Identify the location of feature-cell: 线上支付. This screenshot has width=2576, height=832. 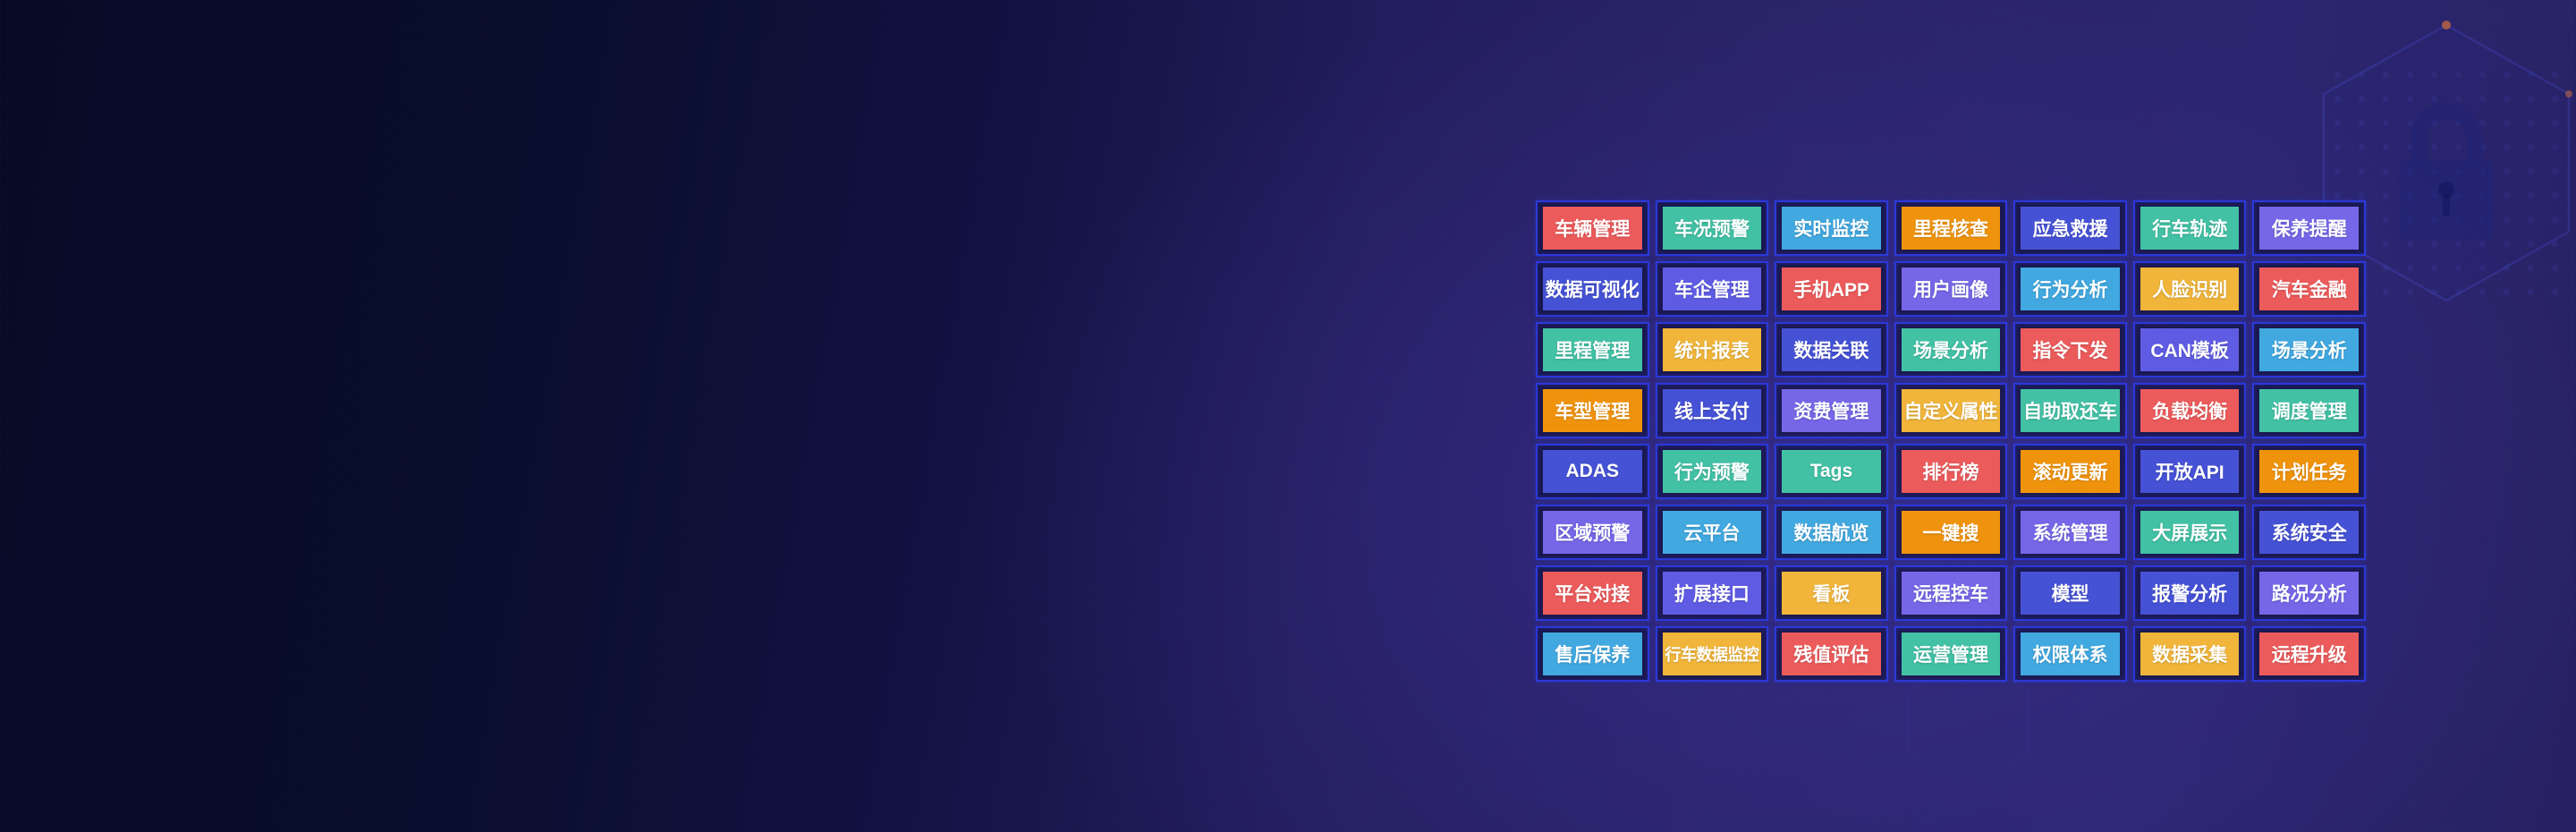
(1712, 410).